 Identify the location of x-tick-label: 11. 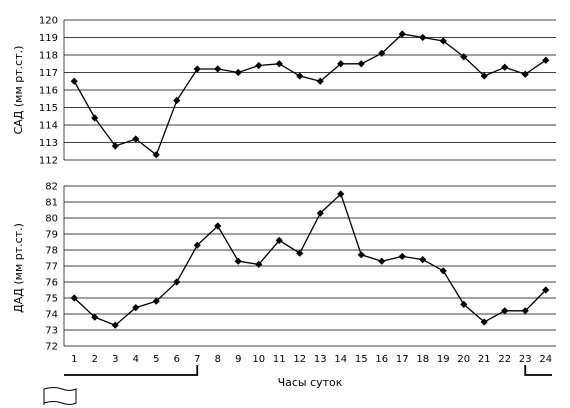
(279, 359).